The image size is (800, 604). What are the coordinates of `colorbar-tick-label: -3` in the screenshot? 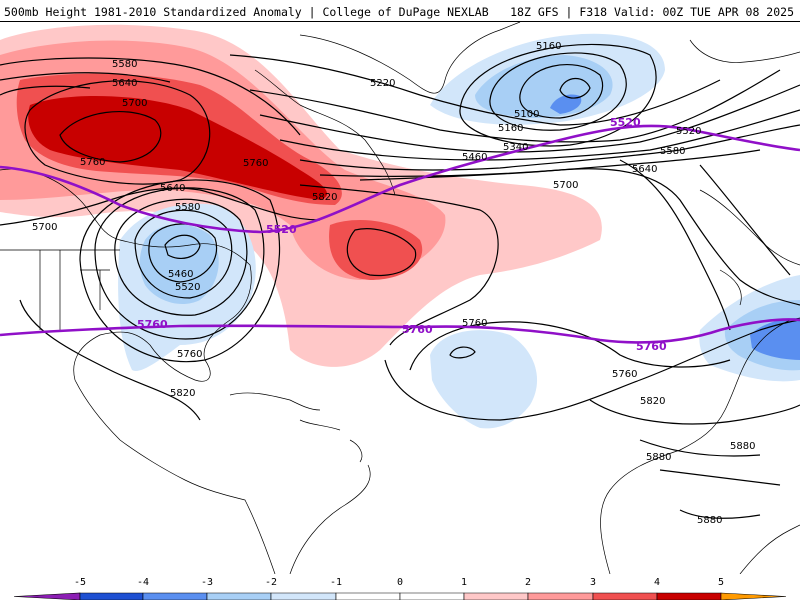 It's located at (207, 582).